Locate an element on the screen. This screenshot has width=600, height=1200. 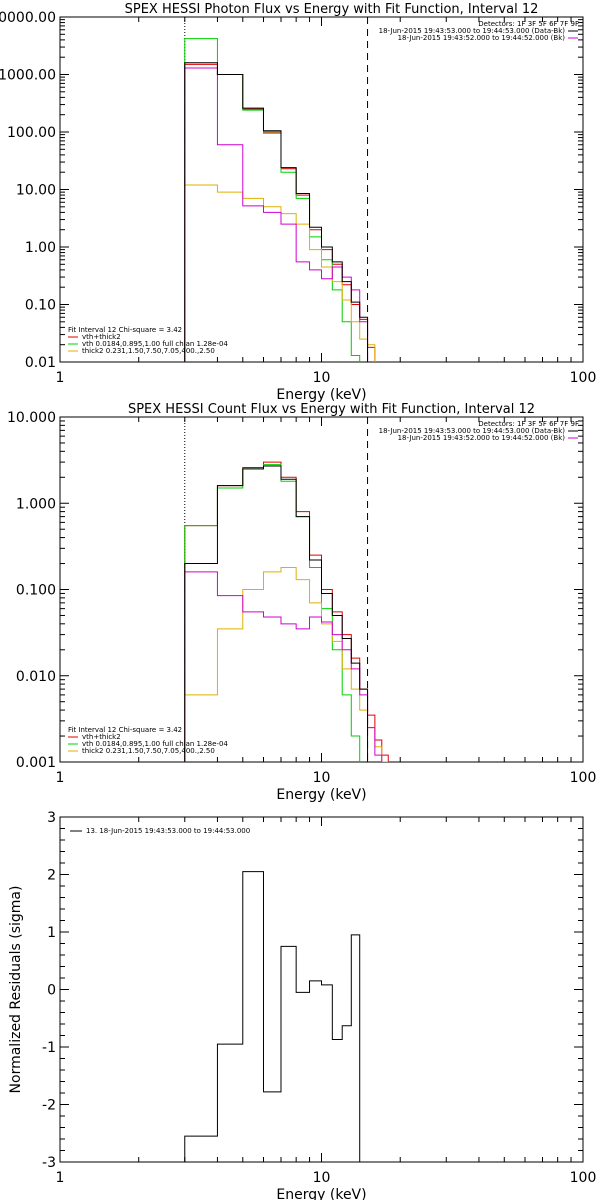
y-tick-label: 1.00 is located at coordinates (40, 248).